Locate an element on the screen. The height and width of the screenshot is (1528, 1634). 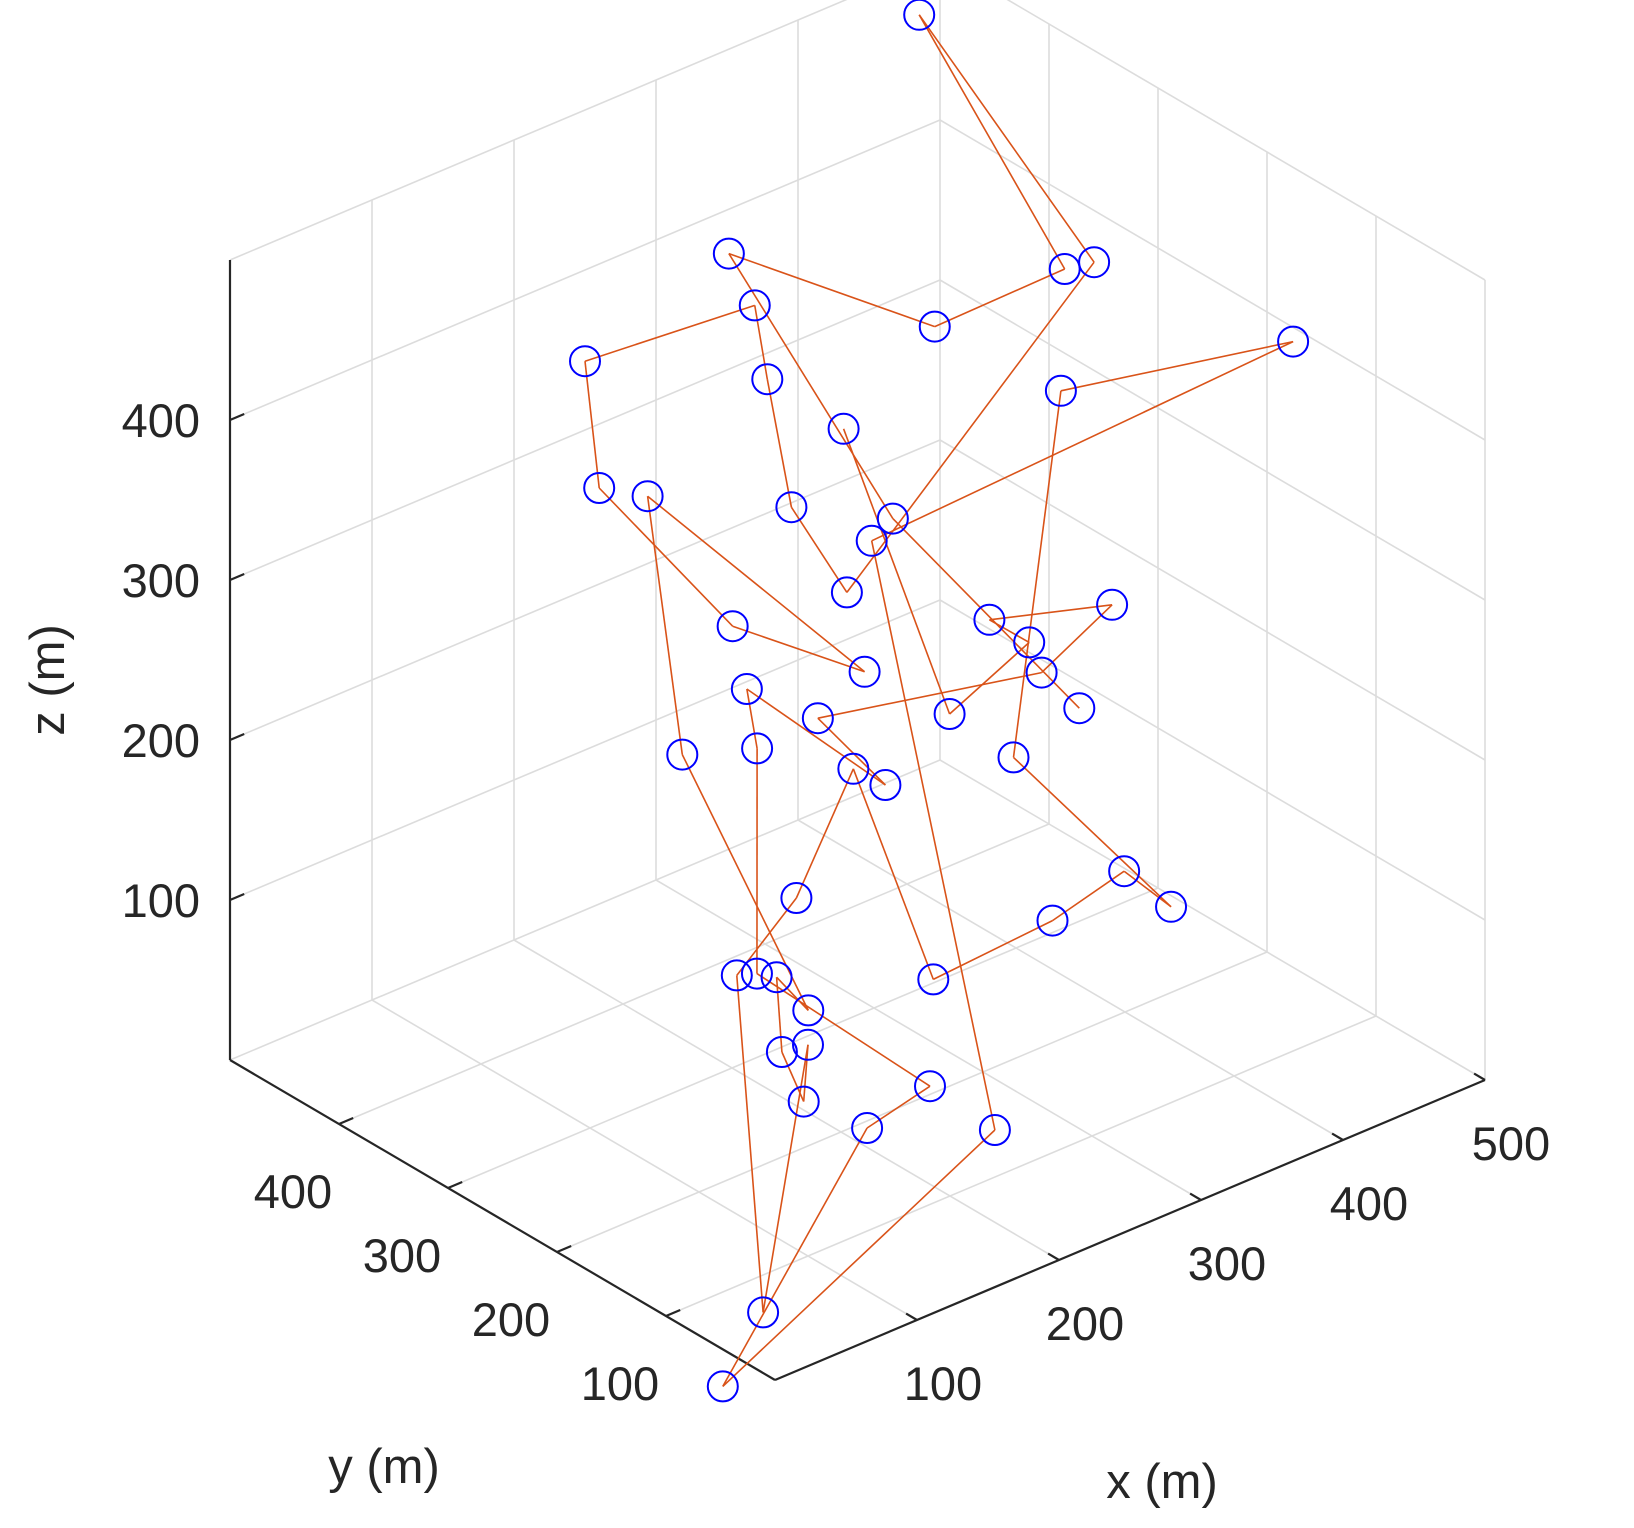
z-axis-label: z (m) is located at coordinates (48, 680).